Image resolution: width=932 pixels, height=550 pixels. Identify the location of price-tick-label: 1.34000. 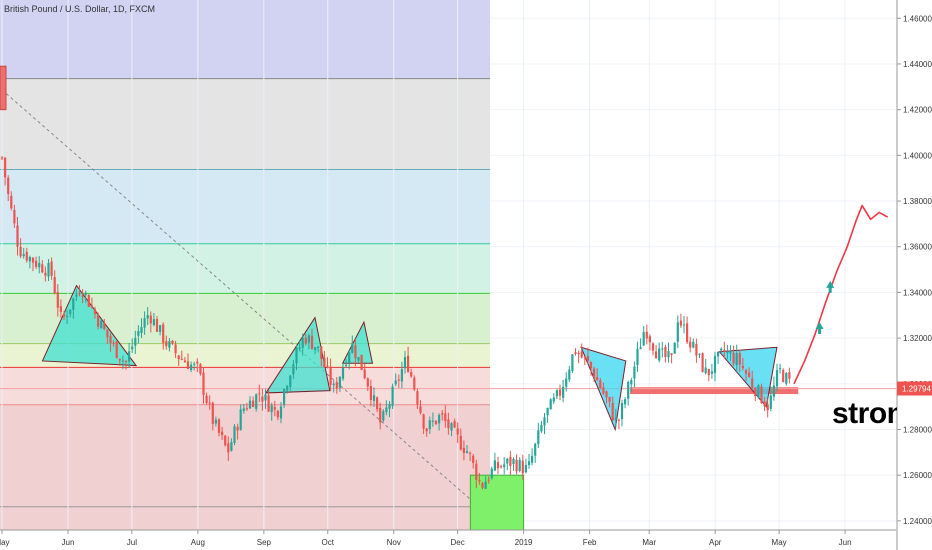
(917, 292).